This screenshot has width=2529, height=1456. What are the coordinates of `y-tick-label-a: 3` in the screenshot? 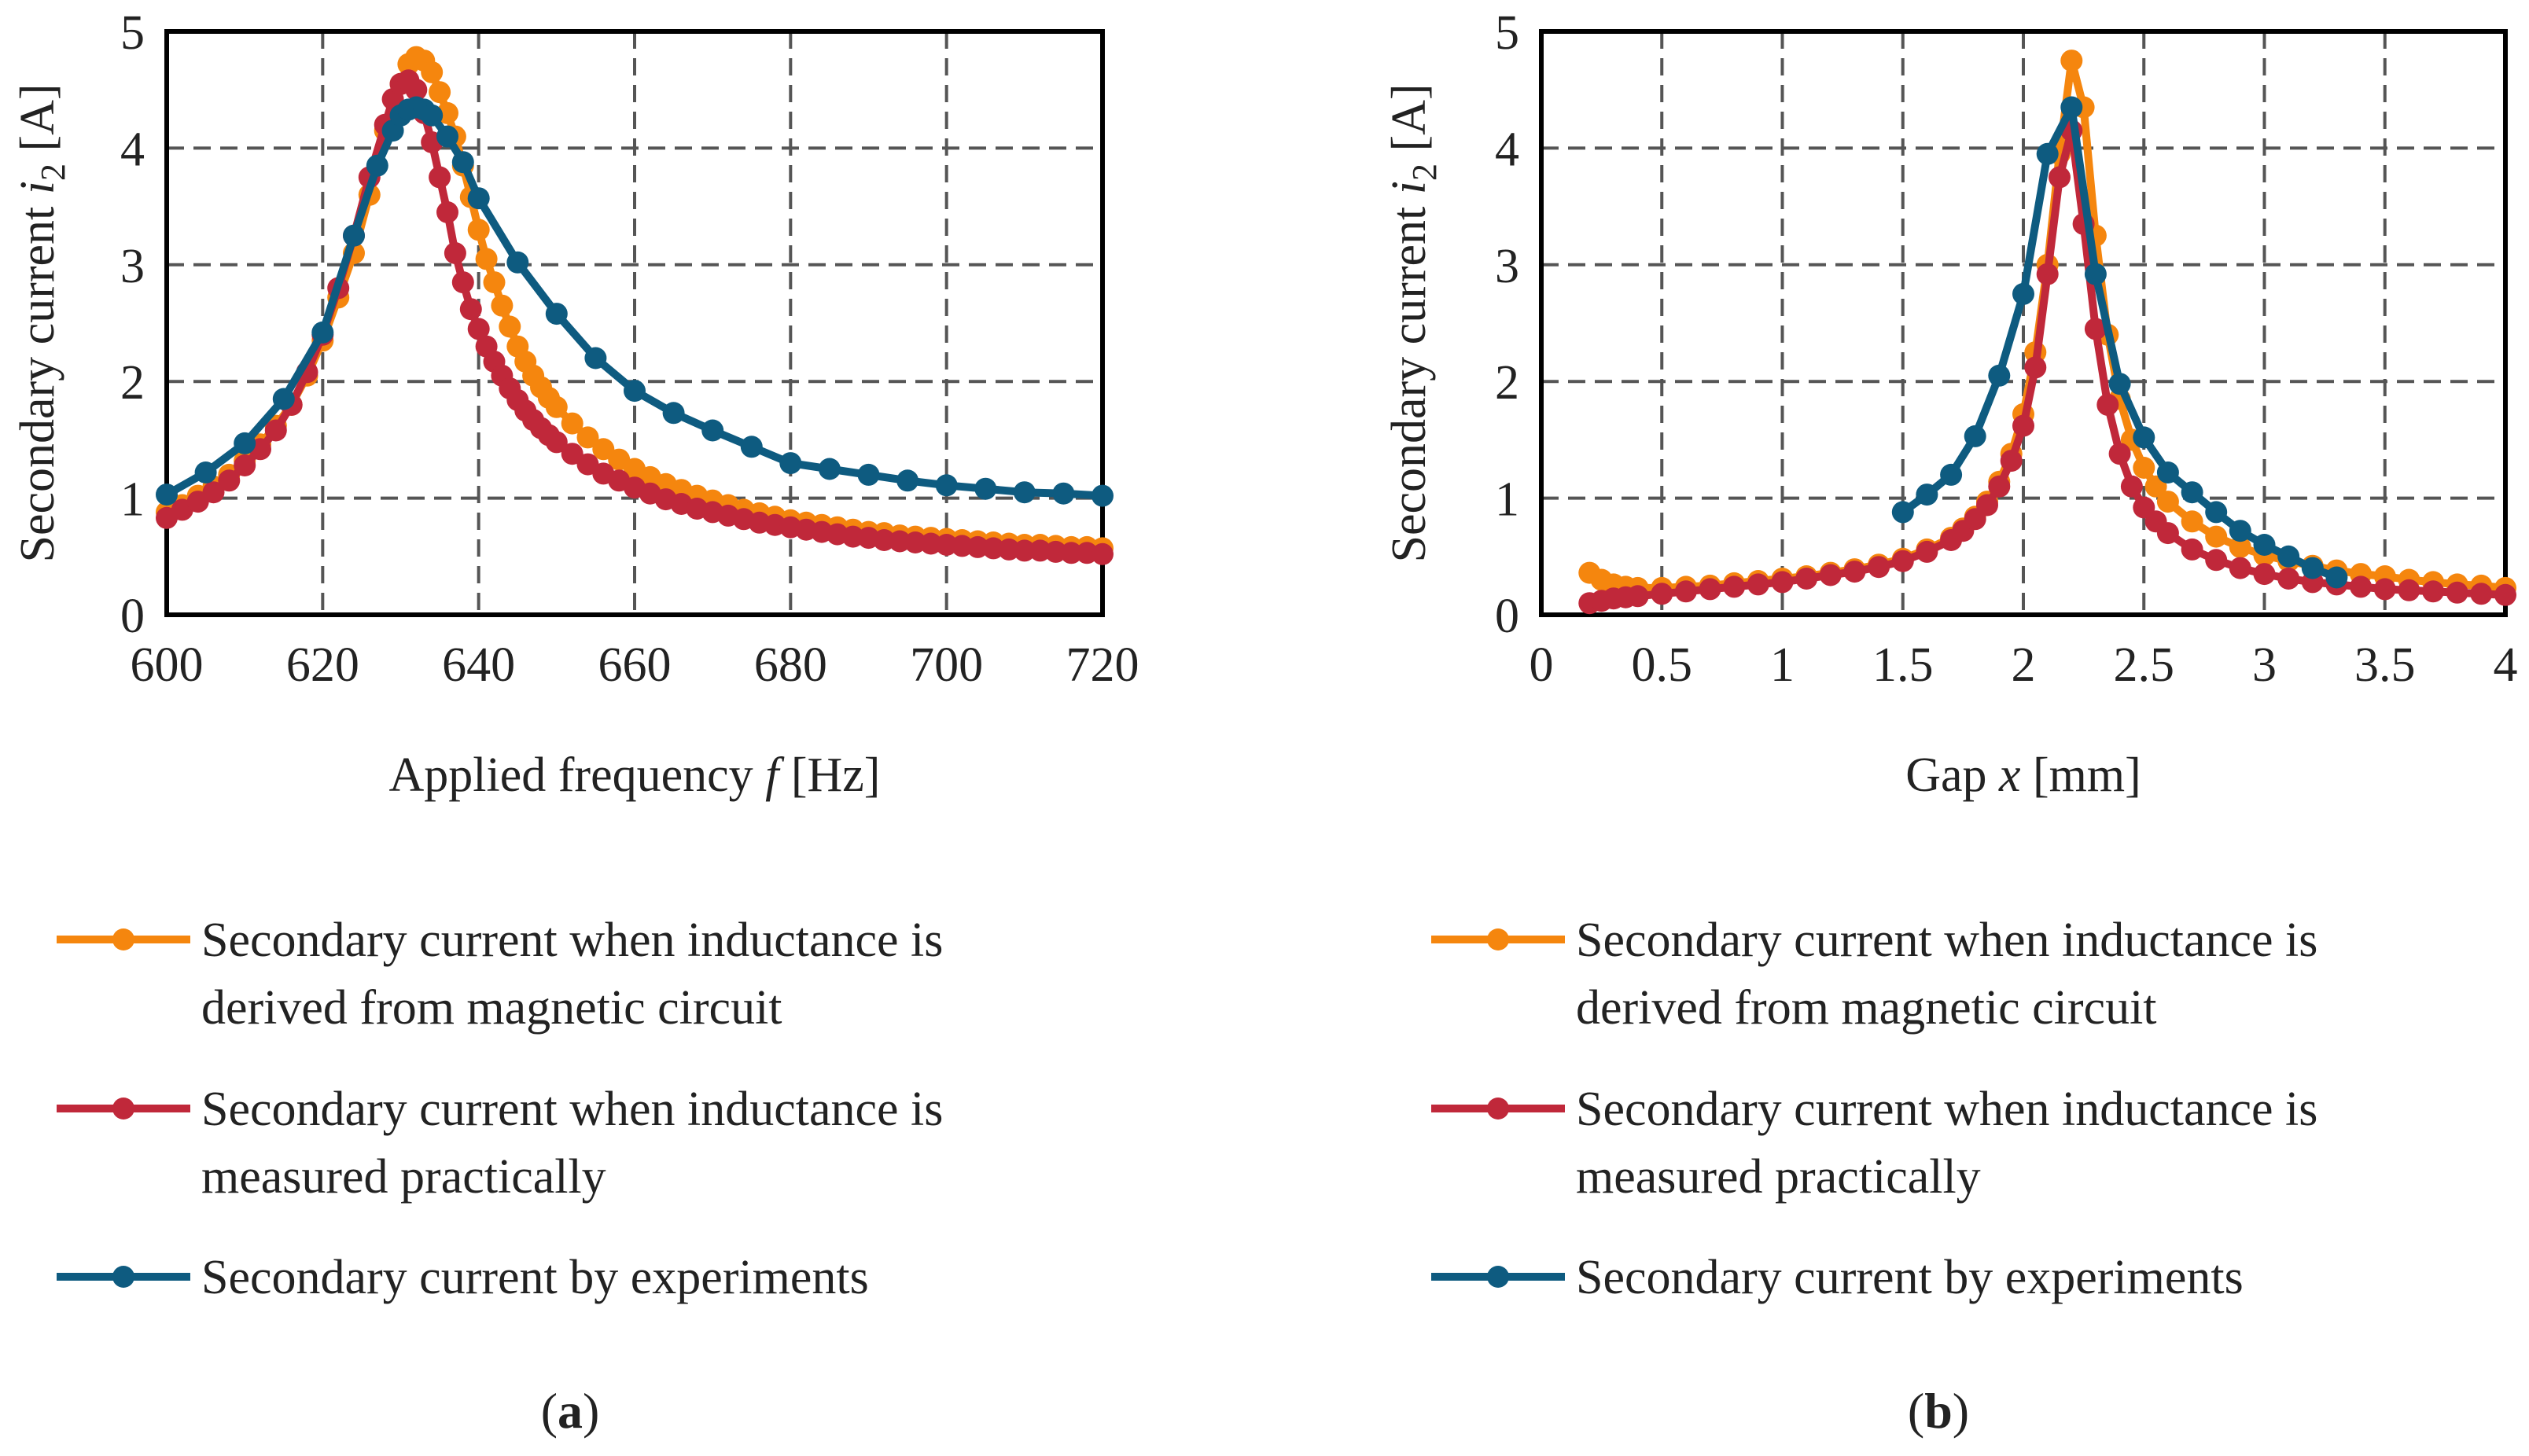 It's located at (132, 266).